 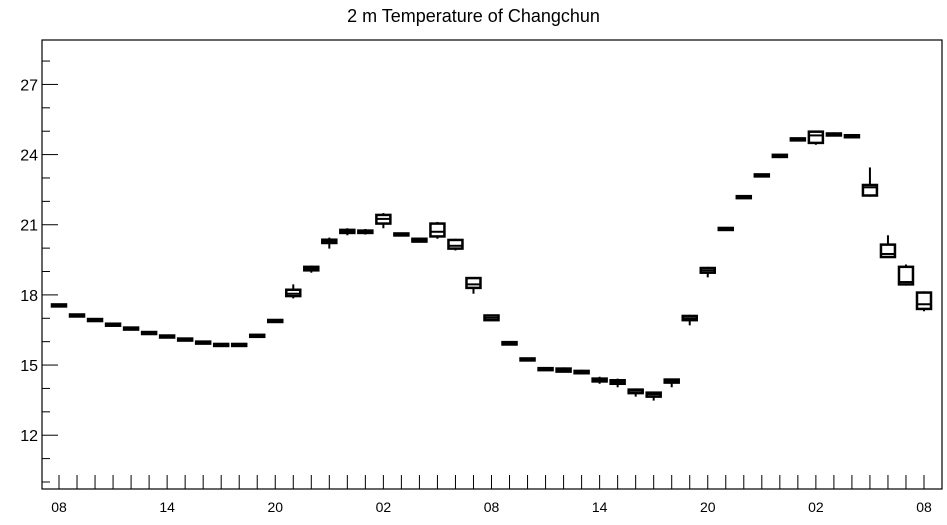 What do you see at coordinates (29, 156) in the screenshot?
I see `y-tick-label: 24` at bounding box center [29, 156].